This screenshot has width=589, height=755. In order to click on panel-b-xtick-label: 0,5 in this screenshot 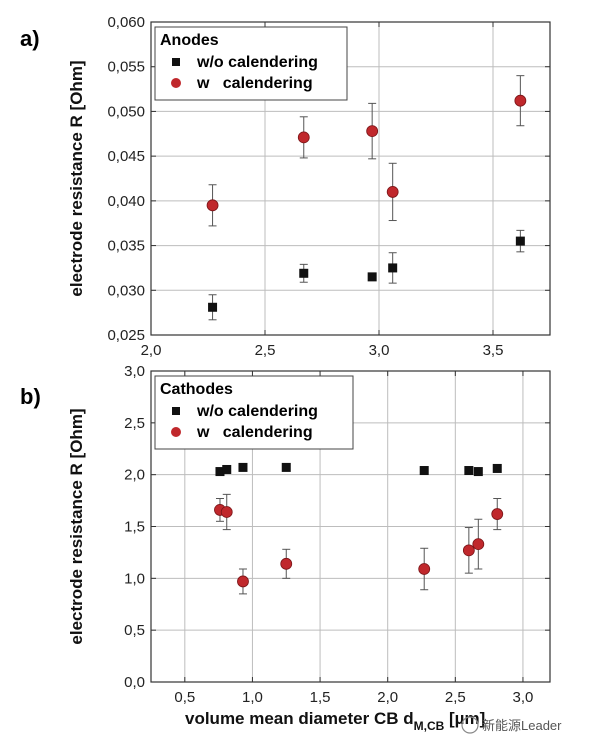, I will do `click(184, 697)`.